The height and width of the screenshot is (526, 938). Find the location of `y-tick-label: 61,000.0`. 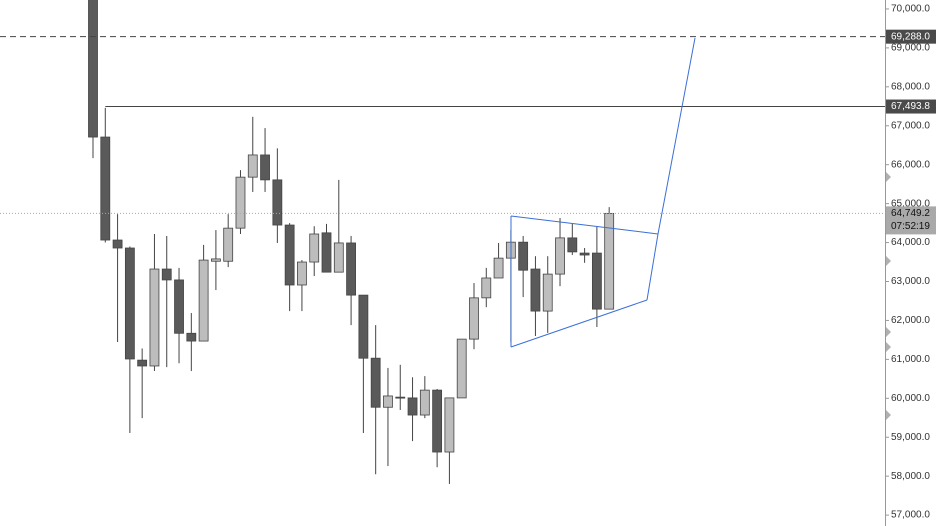

y-tick-label: 61,000.0 is located at coordinates (910, 359).